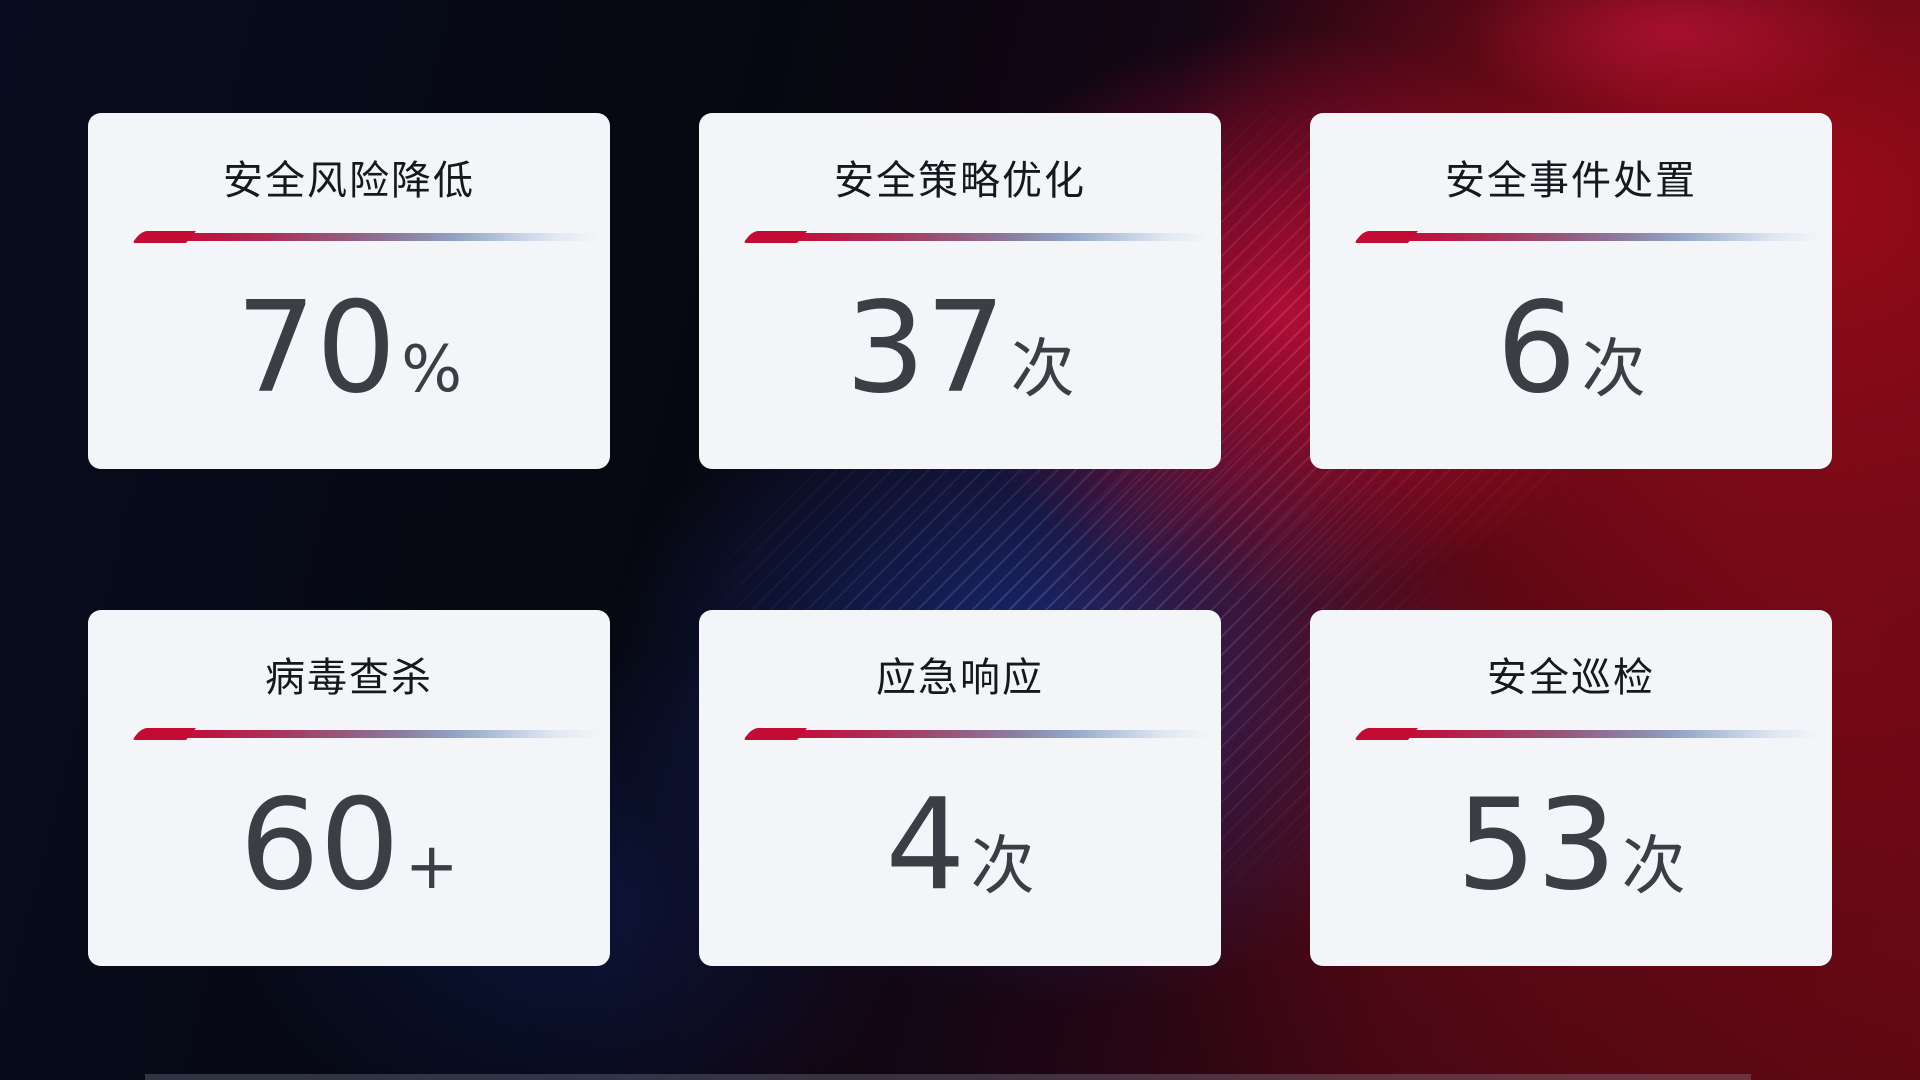 This screenshot has height=1080, width=1920. Describe the element at coordinates (1571, 181) in the screenshot. I see `card-title: 安全事件处置` at that location.